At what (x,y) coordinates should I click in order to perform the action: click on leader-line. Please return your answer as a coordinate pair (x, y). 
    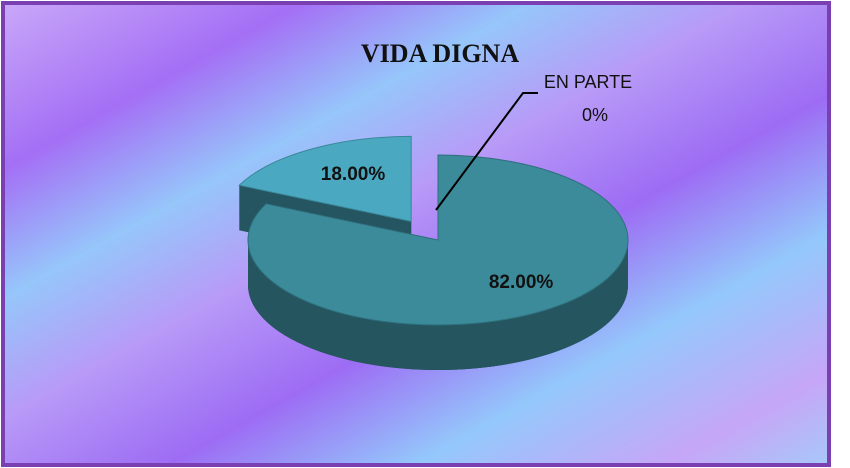
    Looking at the image, I should click on (486, 151).